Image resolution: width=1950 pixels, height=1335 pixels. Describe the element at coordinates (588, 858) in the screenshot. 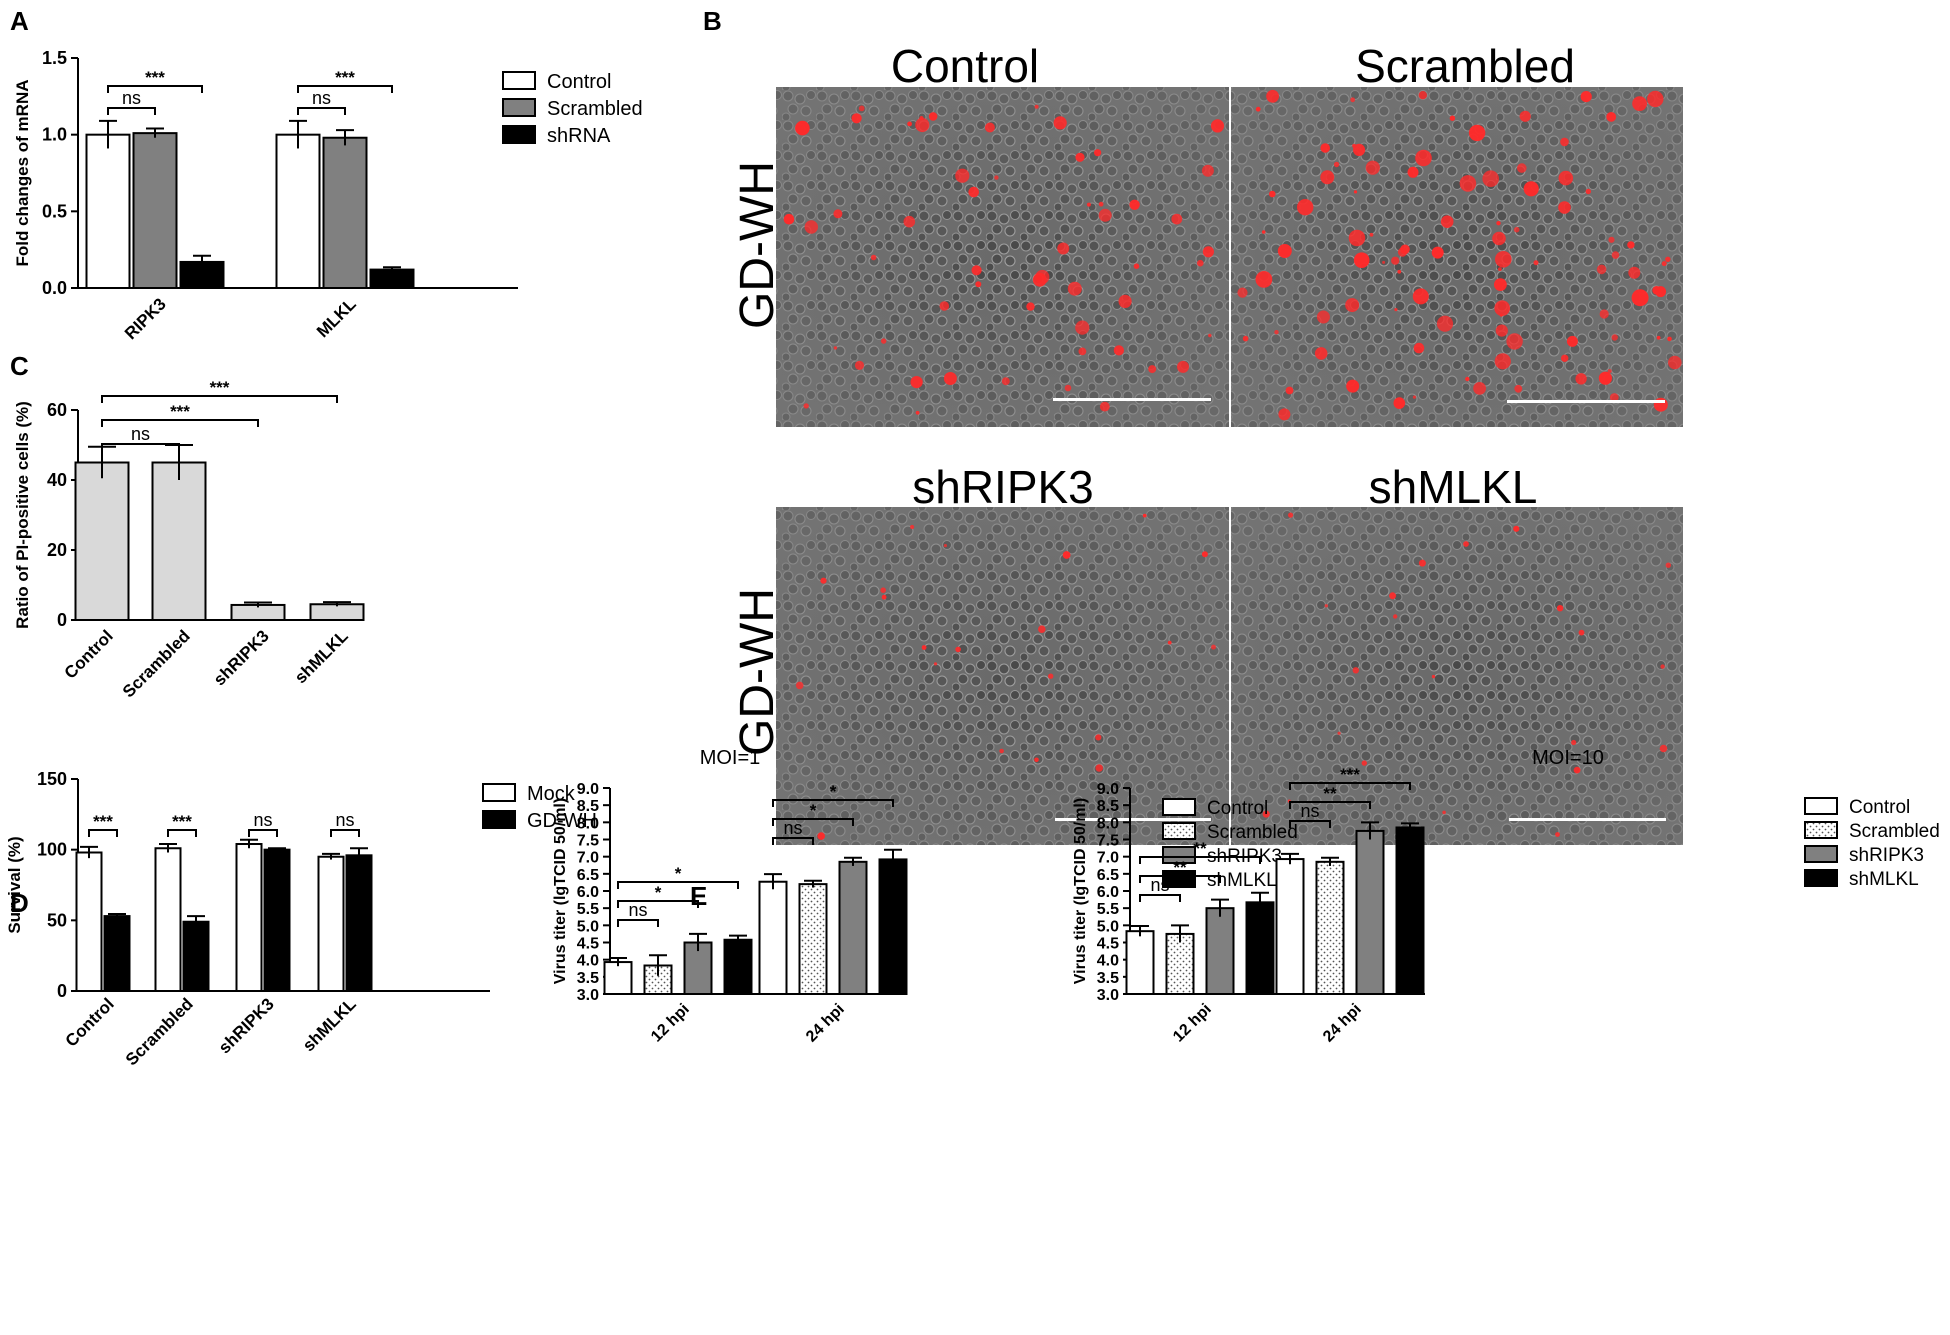

I see `y-tick-label: 7.0` at that location.